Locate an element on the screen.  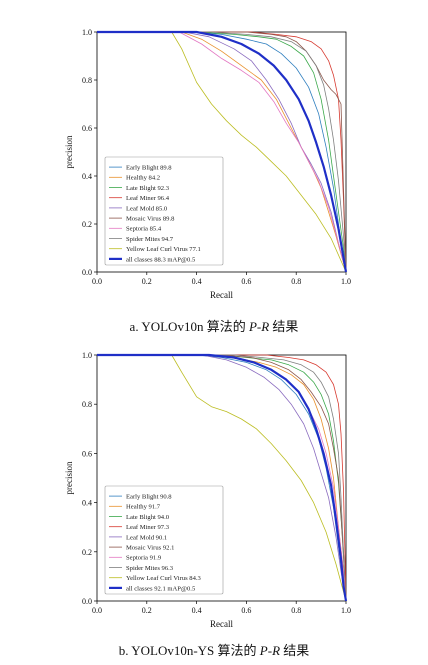
legend-label: Mosaic Virus 89.8 is located at coordinates (150, 219).